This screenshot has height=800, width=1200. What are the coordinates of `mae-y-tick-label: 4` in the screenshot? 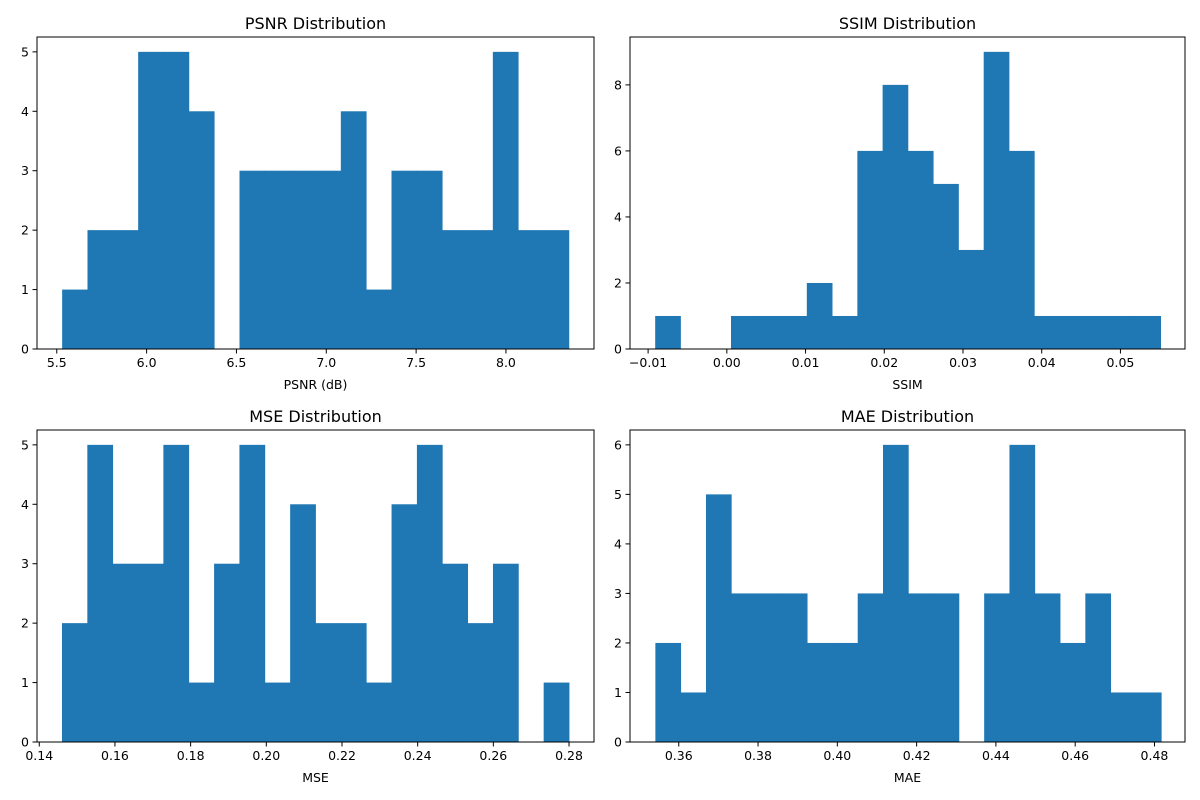 It's located at (618, 543).